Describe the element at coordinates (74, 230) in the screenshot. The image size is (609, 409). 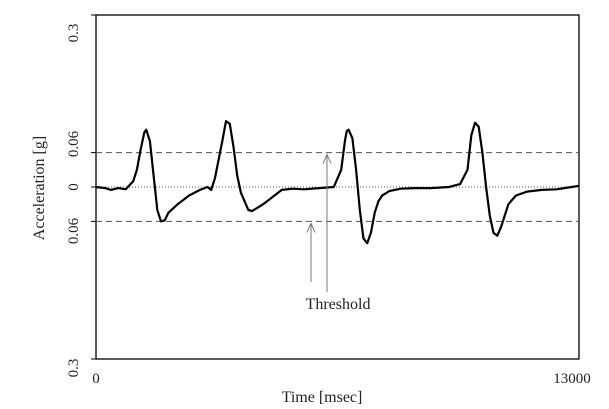
I see `y-tick-label-lower-threshold: 0.06` at that location.